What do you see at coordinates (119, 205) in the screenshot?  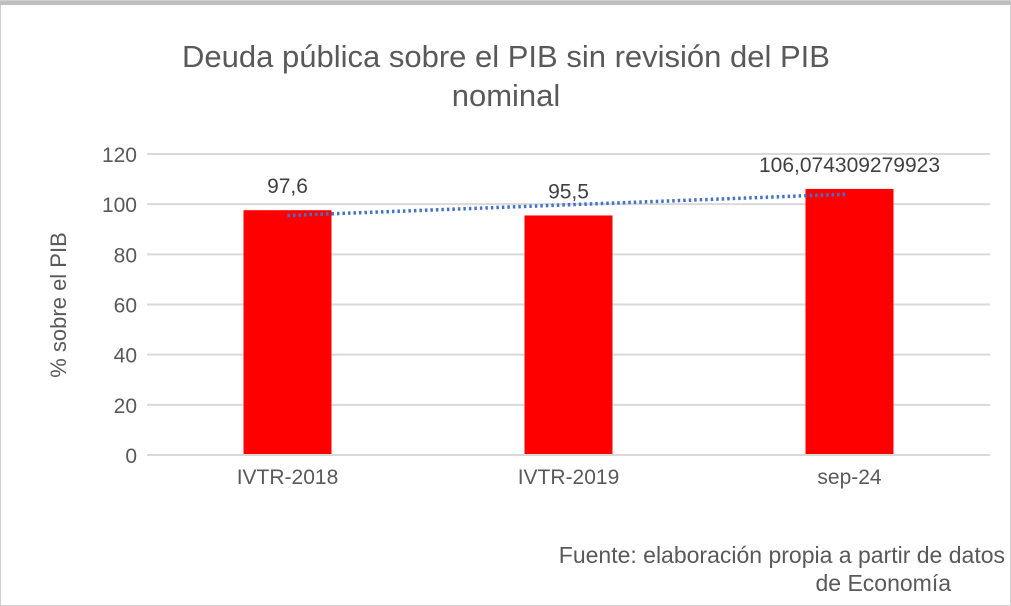 I see `y-tick-label: 100` at bounding box center [119, 205].